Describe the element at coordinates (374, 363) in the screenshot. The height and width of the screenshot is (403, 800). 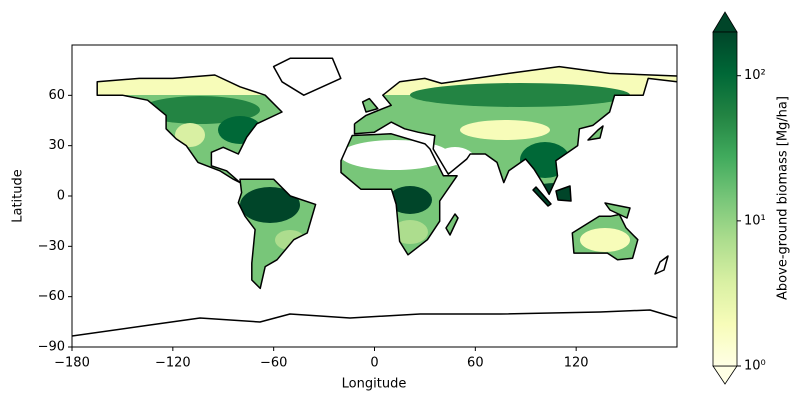
I see `x-tick-label: 0` at that location.